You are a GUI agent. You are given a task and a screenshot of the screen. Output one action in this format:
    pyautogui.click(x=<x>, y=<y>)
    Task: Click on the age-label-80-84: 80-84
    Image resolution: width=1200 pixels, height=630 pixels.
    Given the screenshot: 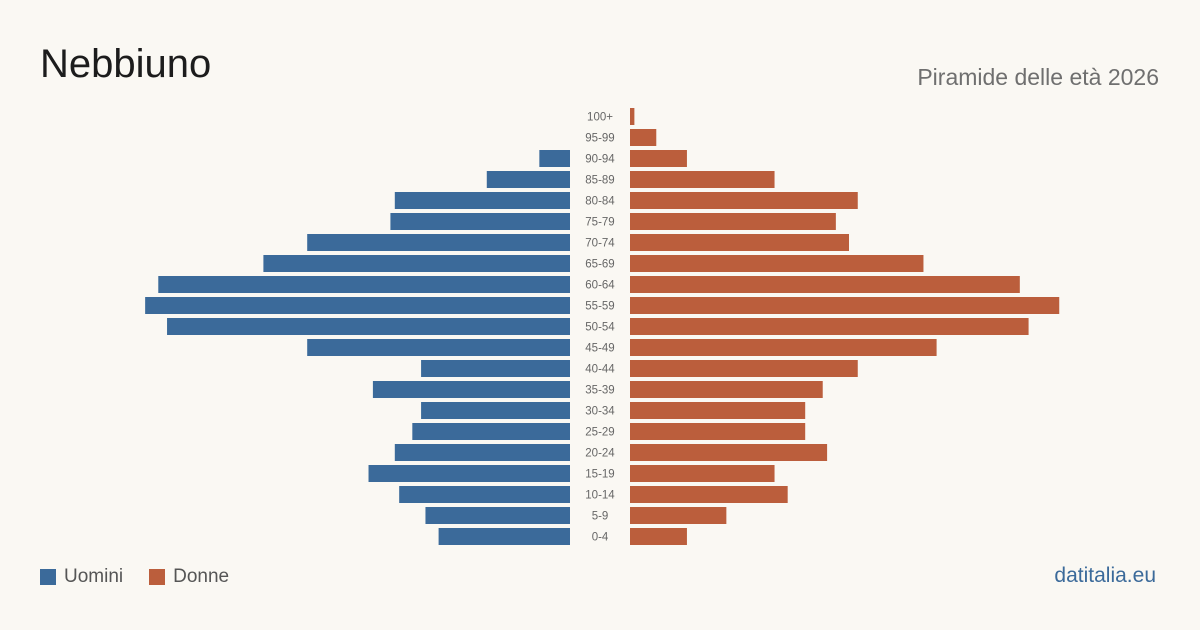 What is the action you would take?
    pyautogui.click(x=600, y=202)
    